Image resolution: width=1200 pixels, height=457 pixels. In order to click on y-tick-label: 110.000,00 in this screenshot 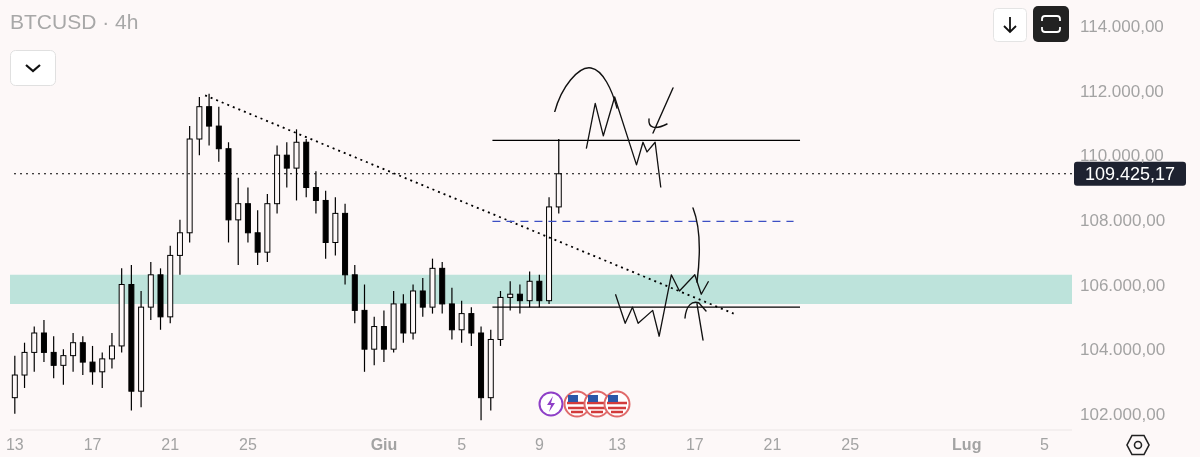, I will do `click(1122, 156)`.